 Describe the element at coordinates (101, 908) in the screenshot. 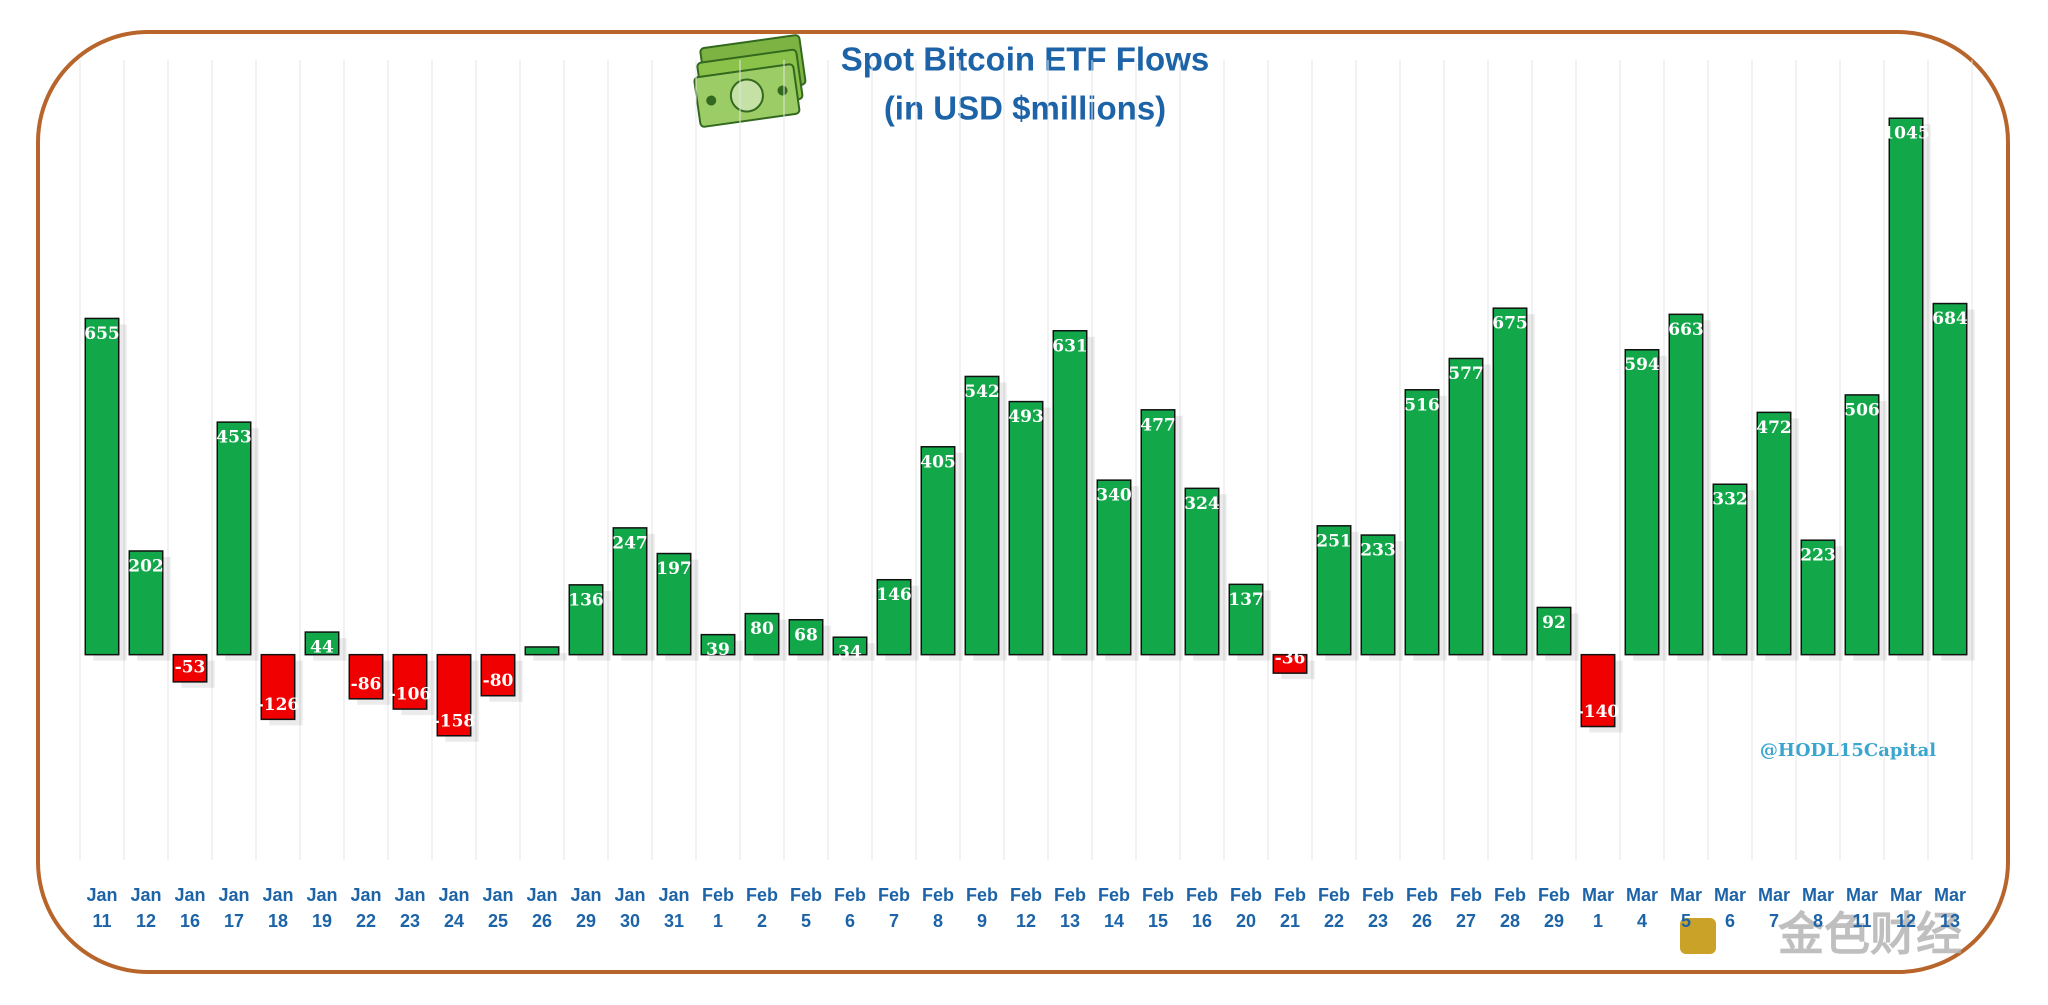

I see `x-tick-label: Jan 11` at that location.